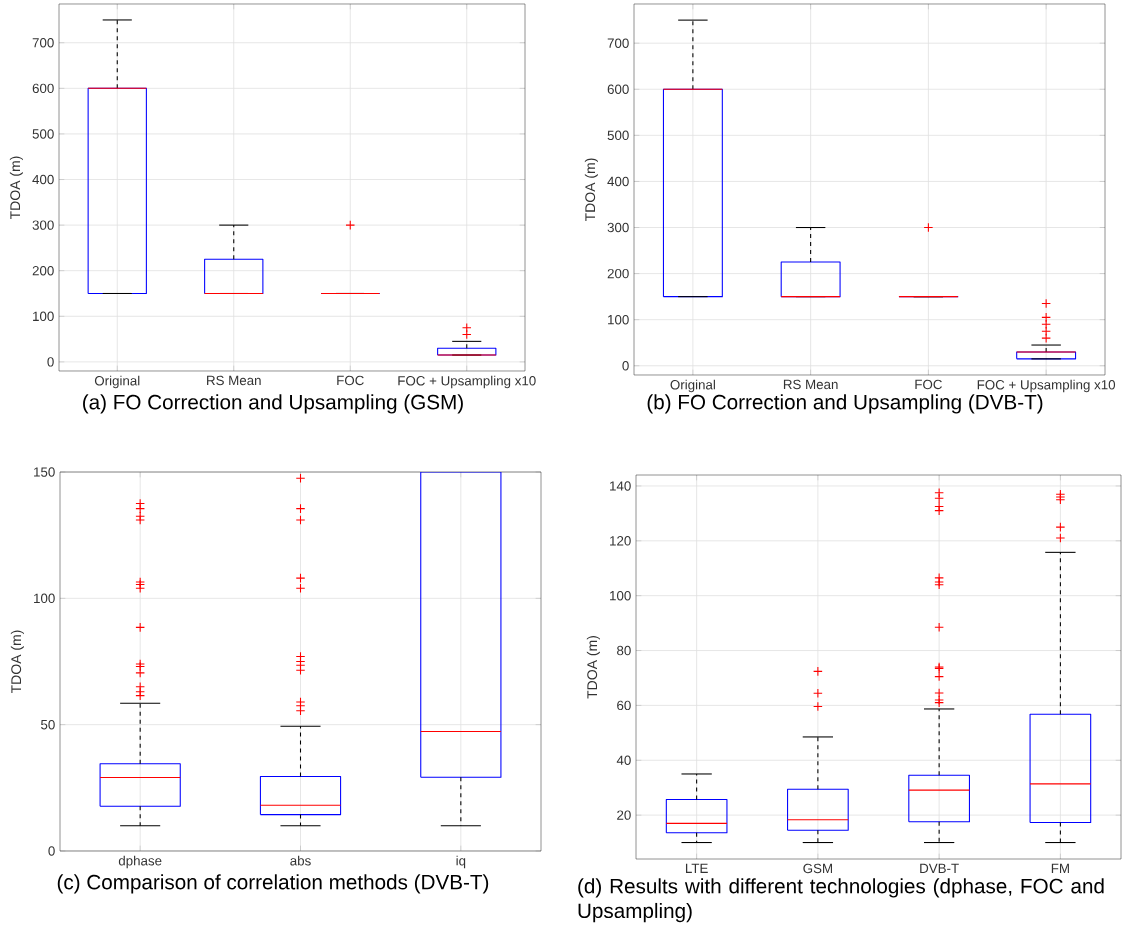  Describe the element at coordinates (273, 404) in the screenshot. I see `text: (a) FO Correction and Upsampling (GSM)` at that location.